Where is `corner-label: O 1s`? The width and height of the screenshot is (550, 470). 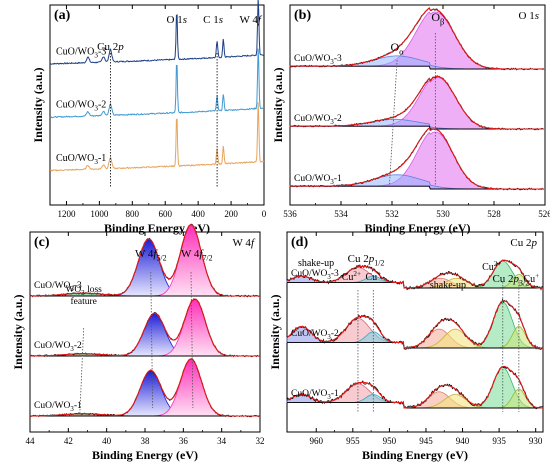 corner-label: O 1s is located at coordinates (529, 16).